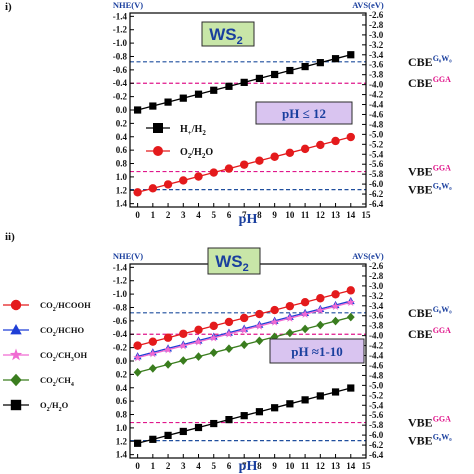  I want to click on left-tick-label: -0.2, so click(120, 348).